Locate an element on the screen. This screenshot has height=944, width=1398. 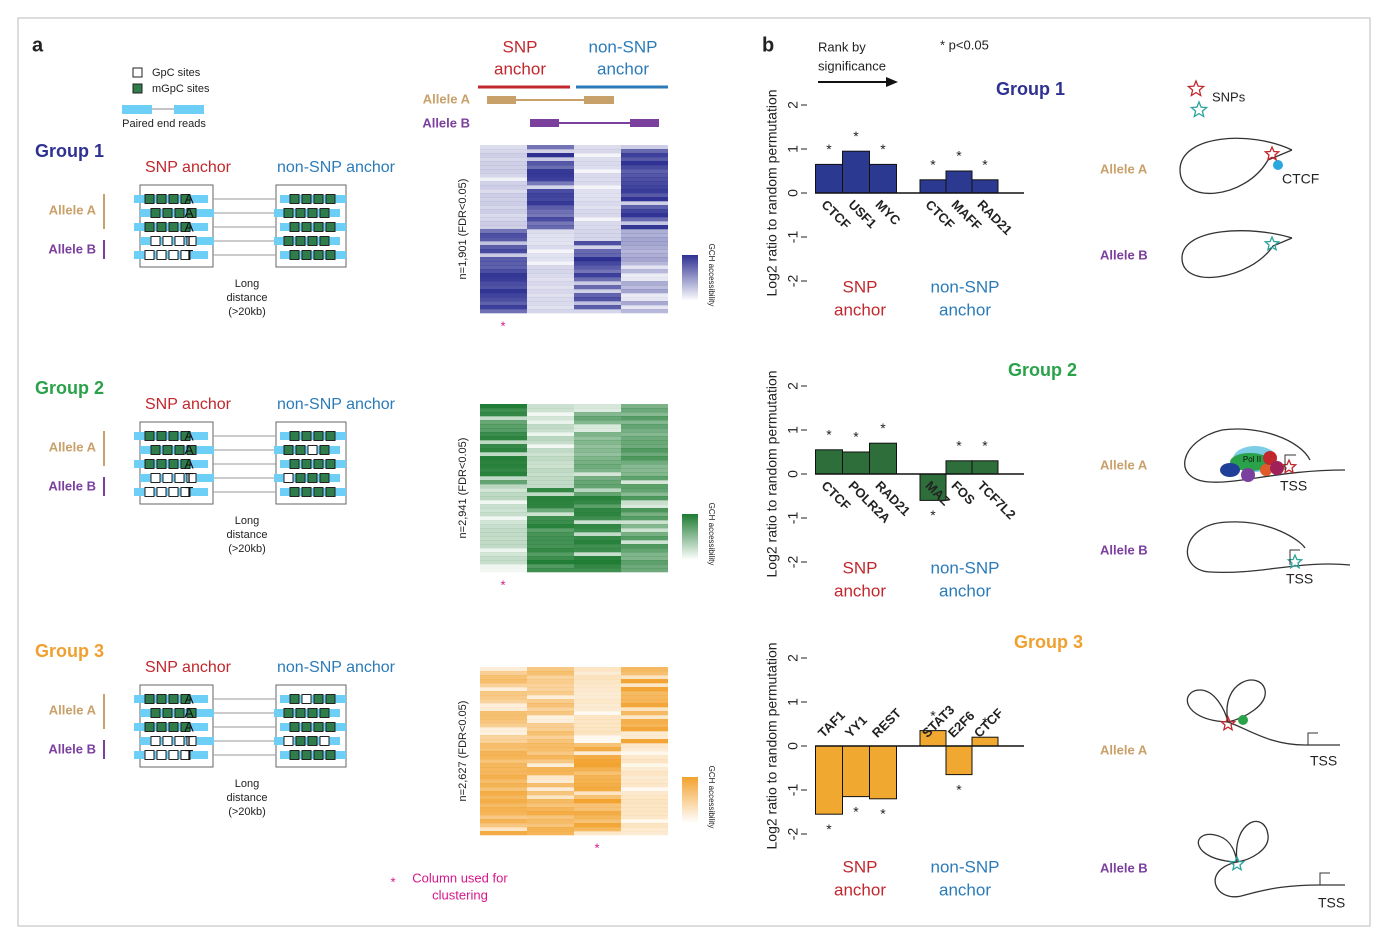
footnote-text: Column used for is located at coordinates (460, 877).